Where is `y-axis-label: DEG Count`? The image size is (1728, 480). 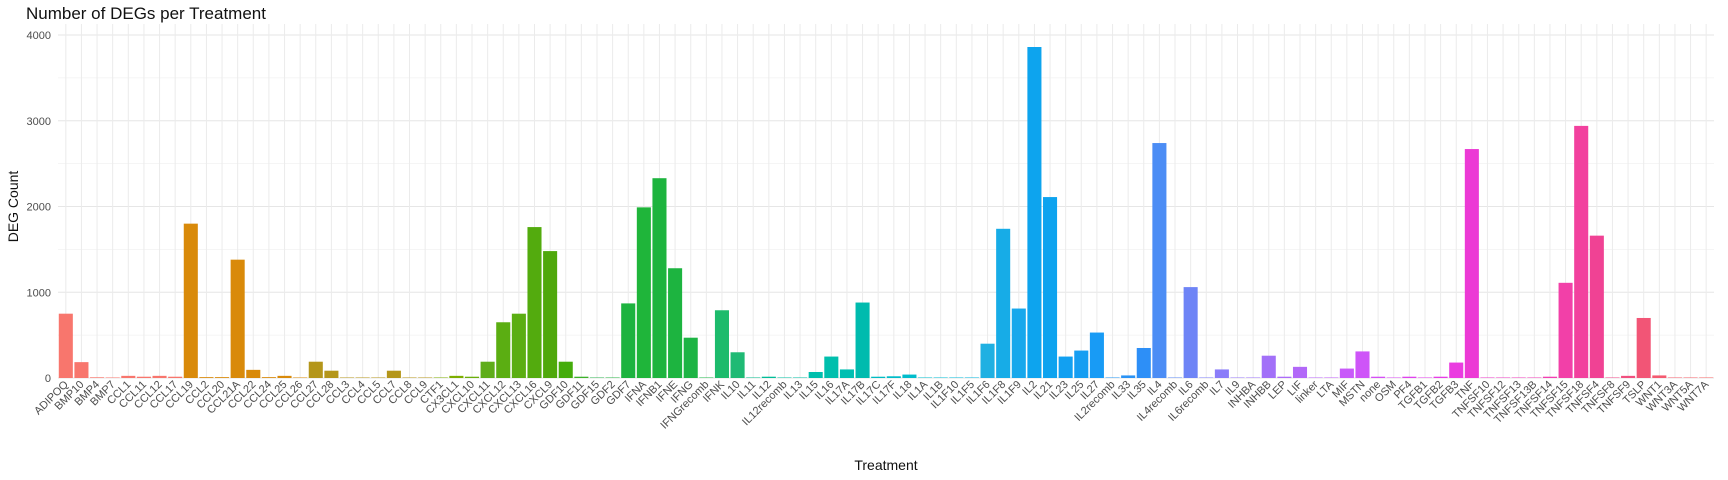 y-axis-label: DEG Count is located at coordinates (13, 207).